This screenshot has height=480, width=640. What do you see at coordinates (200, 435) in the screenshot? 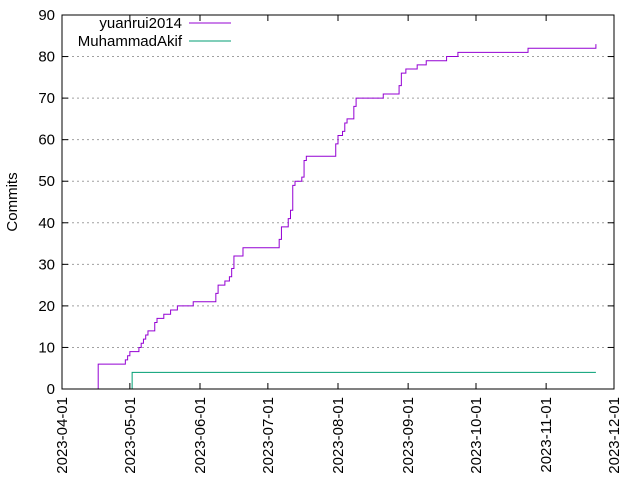
I see `x-tick-label: 2023-06-01` at bounding box center [200, 435].